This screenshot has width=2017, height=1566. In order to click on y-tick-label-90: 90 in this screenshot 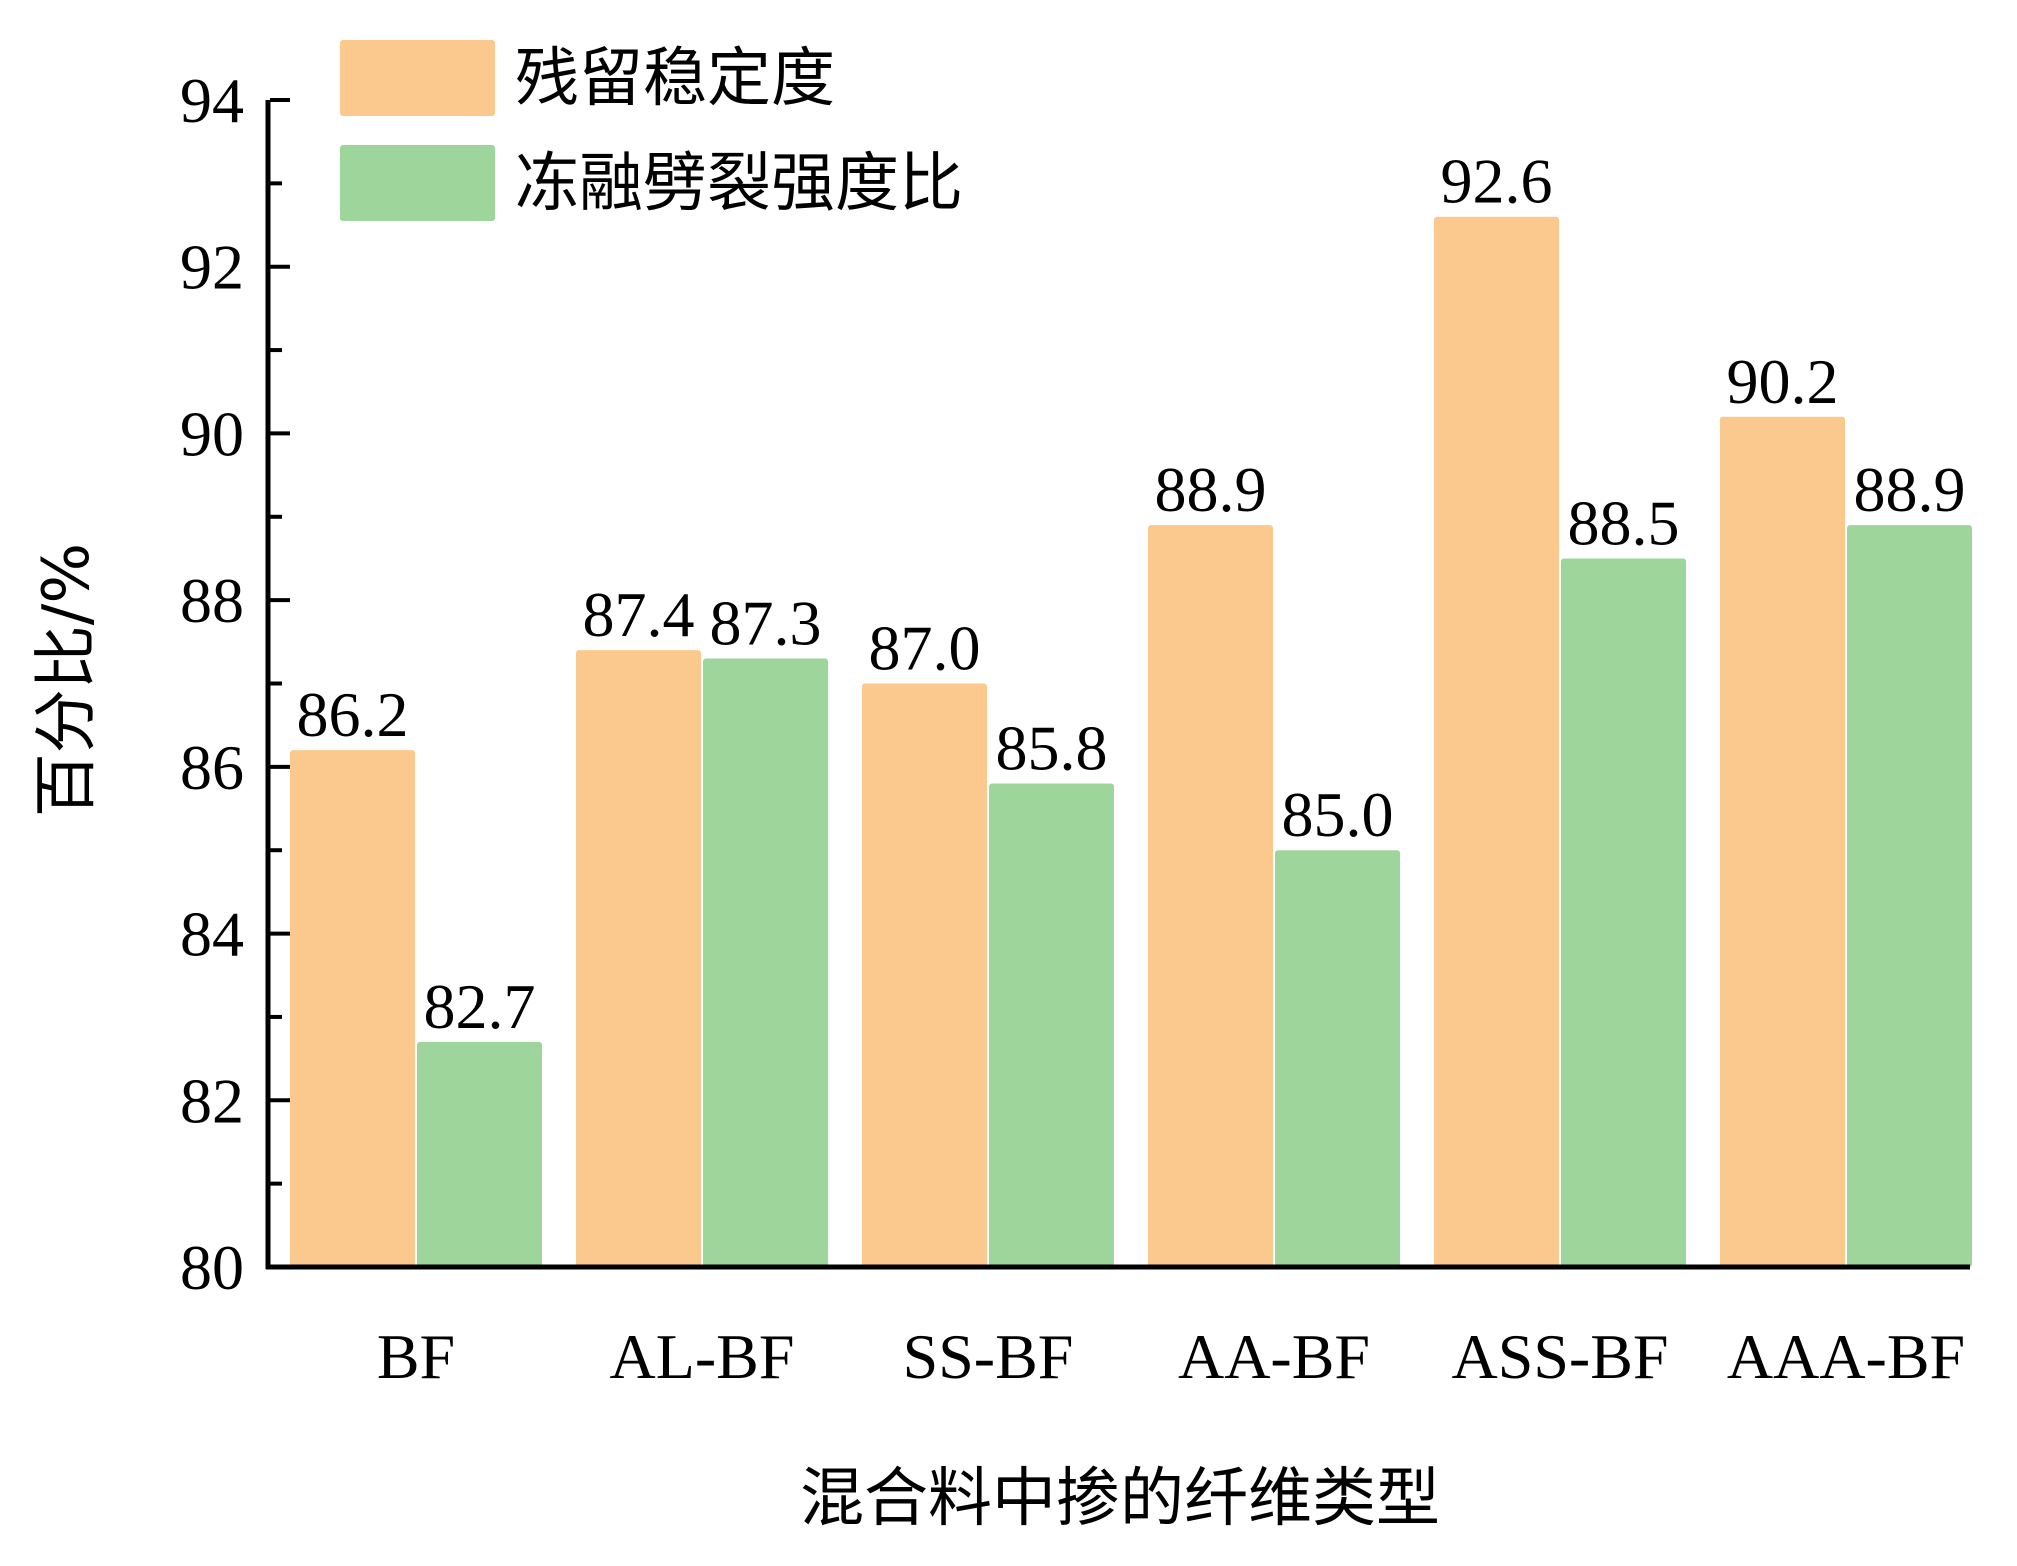, I will do `click(212, 433)`.